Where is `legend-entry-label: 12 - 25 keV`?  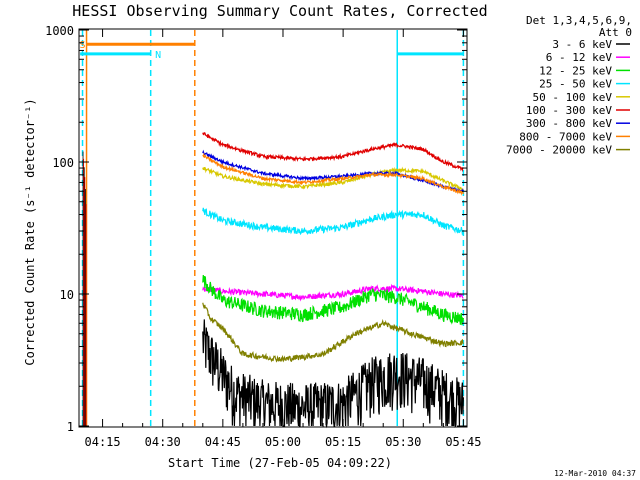
legend-entry-label: 12 - 25 keV is located at coordinates (575, 70).